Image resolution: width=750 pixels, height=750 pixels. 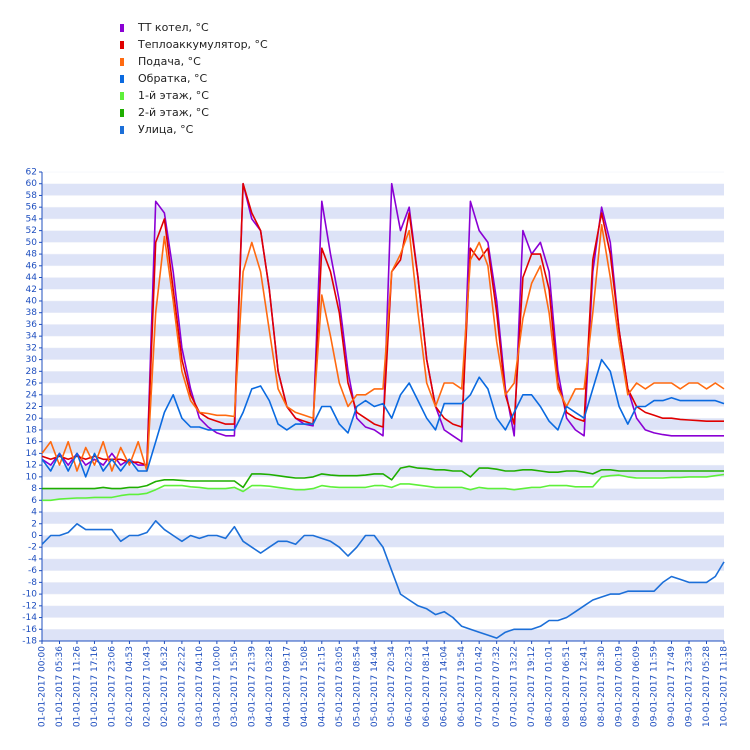 I want to click on y-tick-label: 36, so click(x=32, y=325).